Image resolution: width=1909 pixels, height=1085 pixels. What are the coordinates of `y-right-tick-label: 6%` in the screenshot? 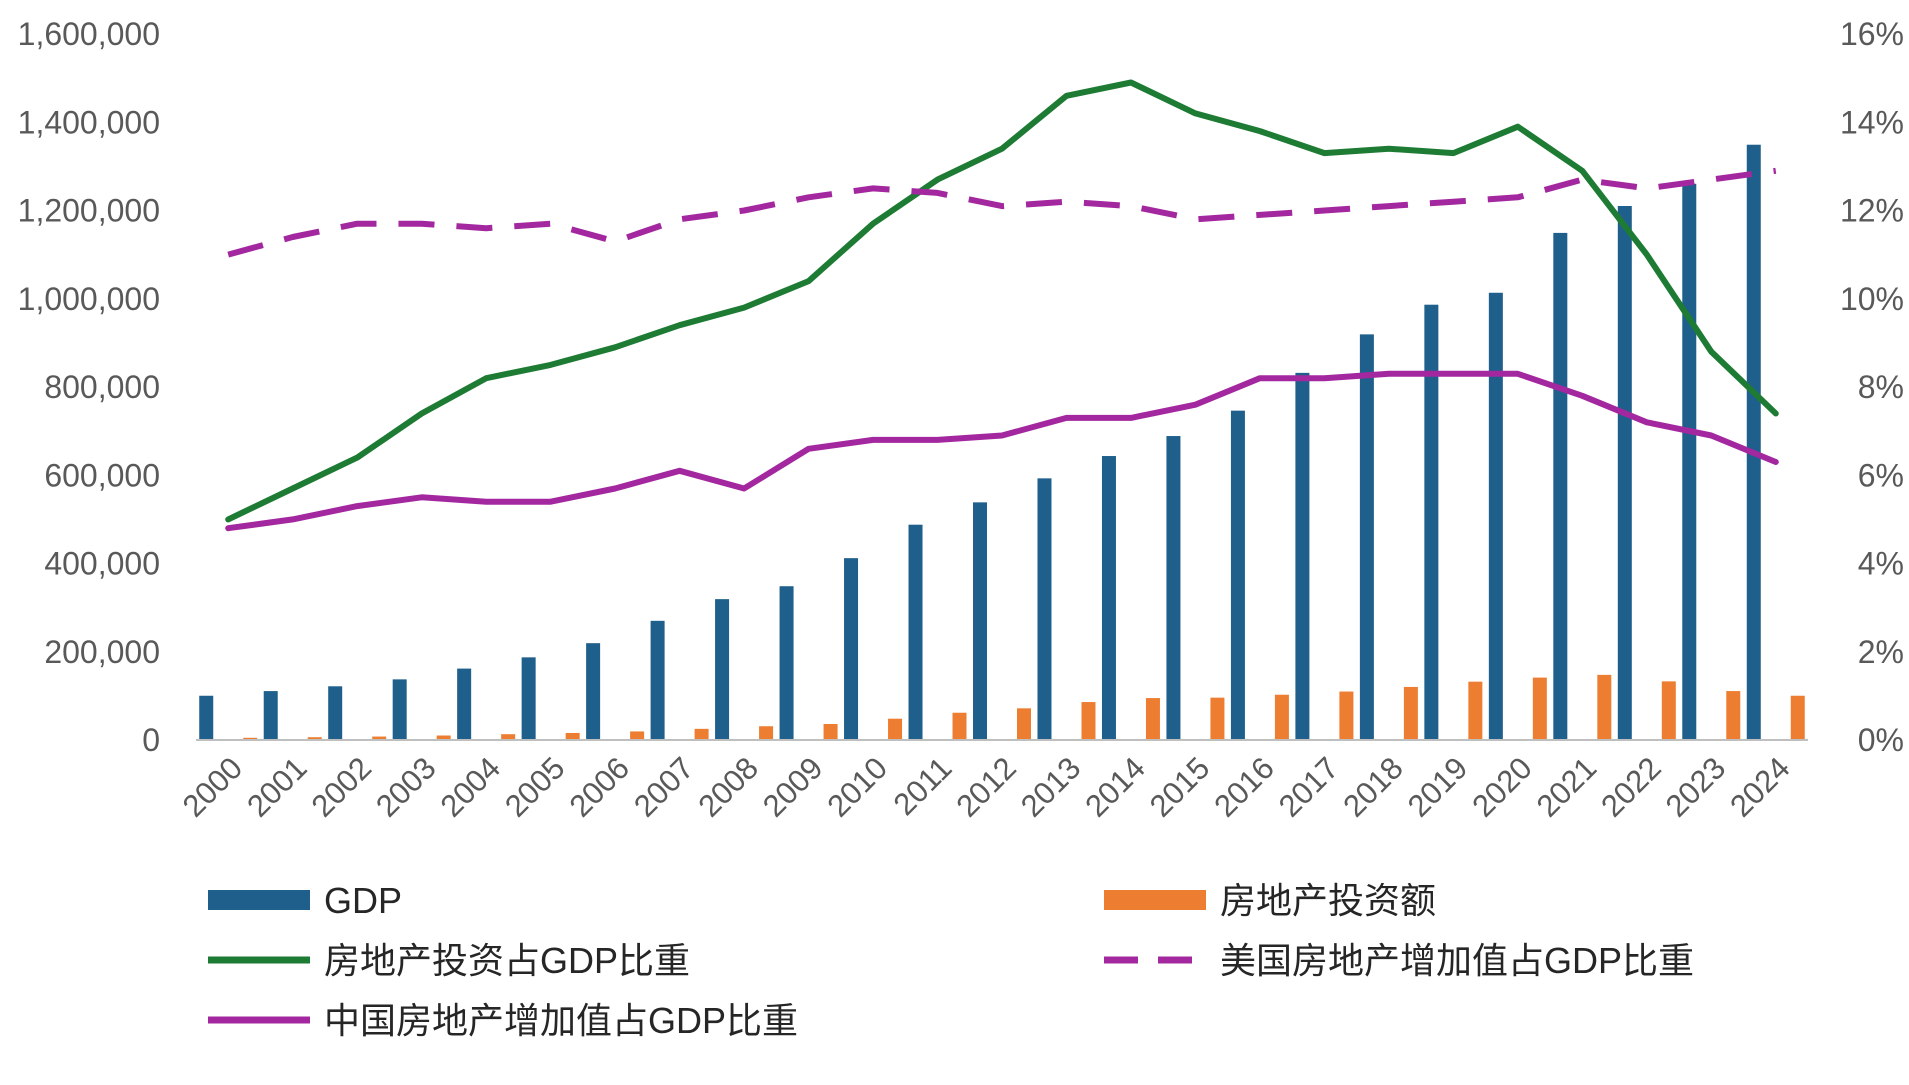 It's located at (1881, 475).